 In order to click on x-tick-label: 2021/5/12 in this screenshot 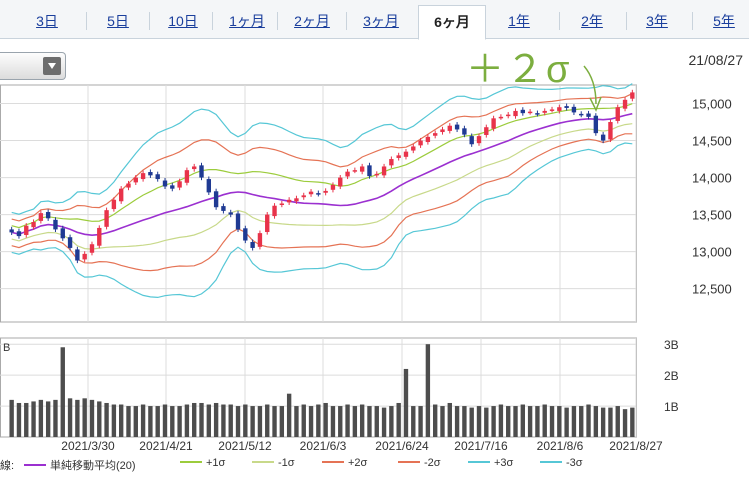, I will do `click(245, 446)`.